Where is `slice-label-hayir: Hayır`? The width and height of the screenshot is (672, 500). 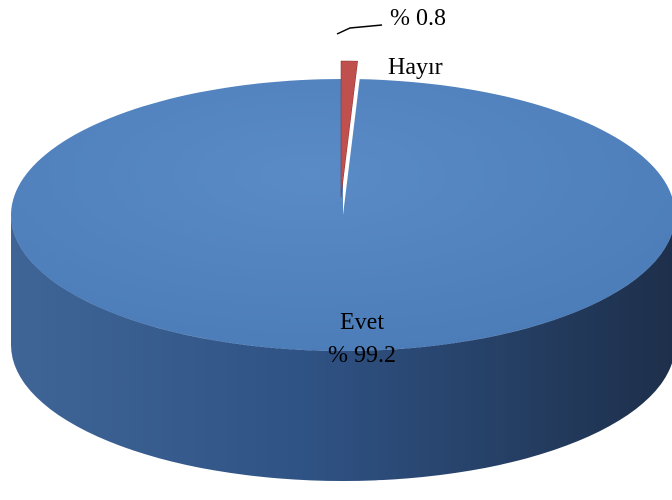 slice-label-hayir: Hayır is located at coordinates (415, 67).